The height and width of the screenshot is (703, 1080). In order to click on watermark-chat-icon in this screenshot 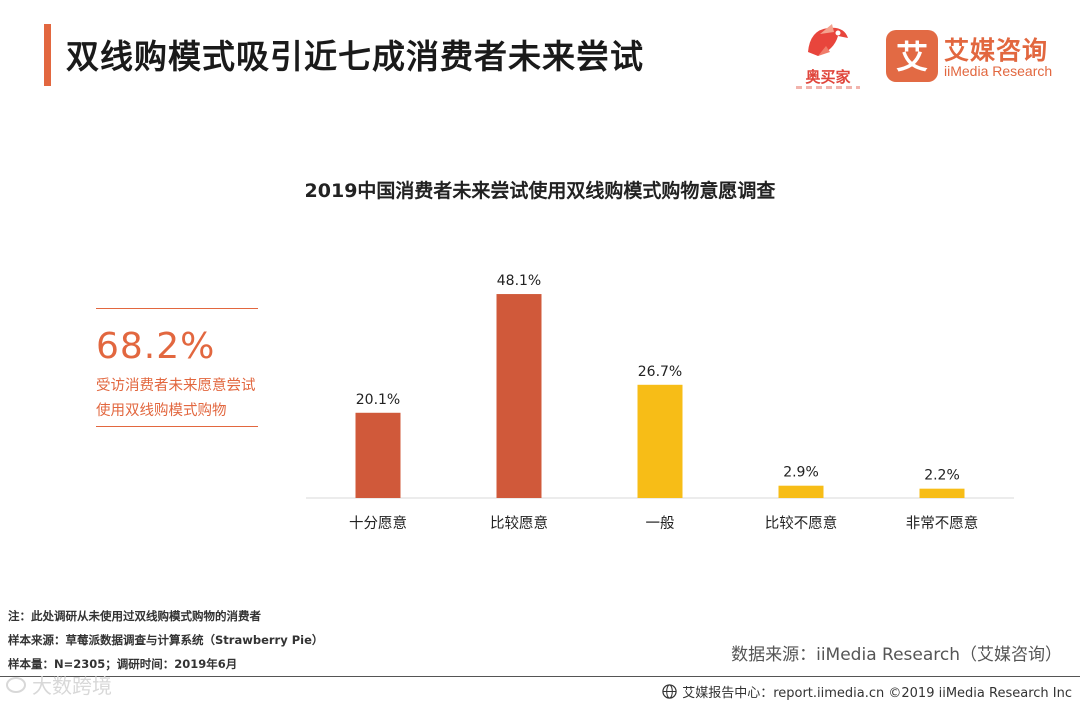, I will do `click(16, 684)`.